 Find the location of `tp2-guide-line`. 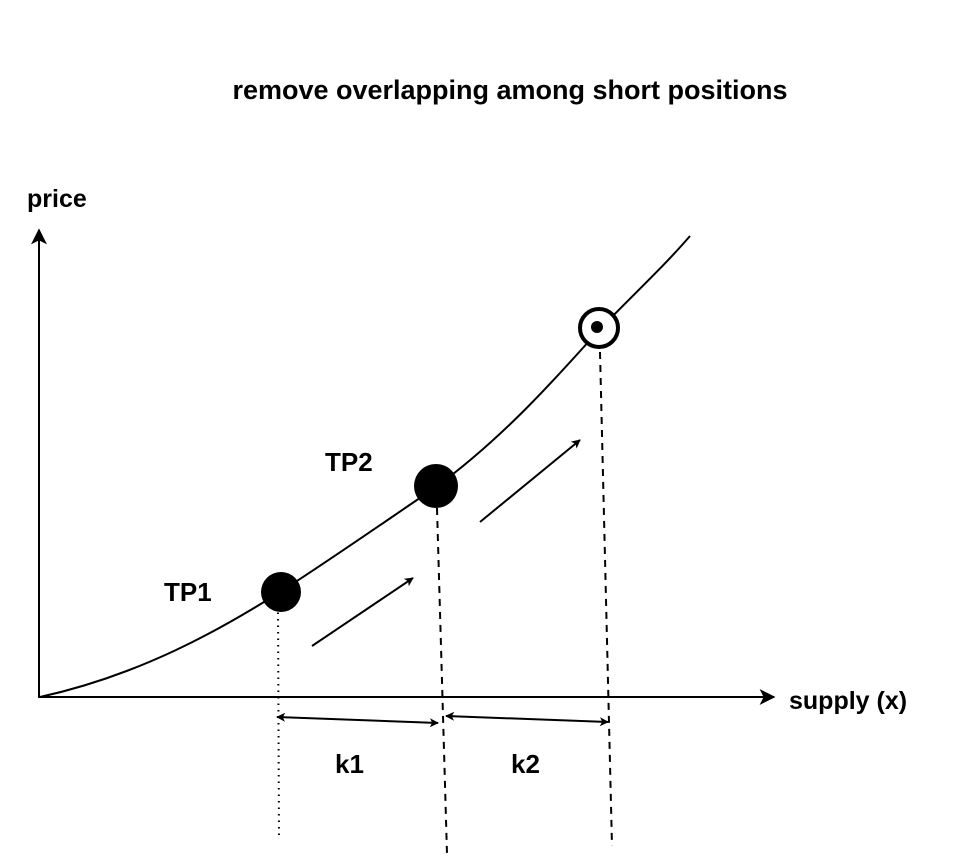

tp2-guide-line is located at coordinates (442, 681).